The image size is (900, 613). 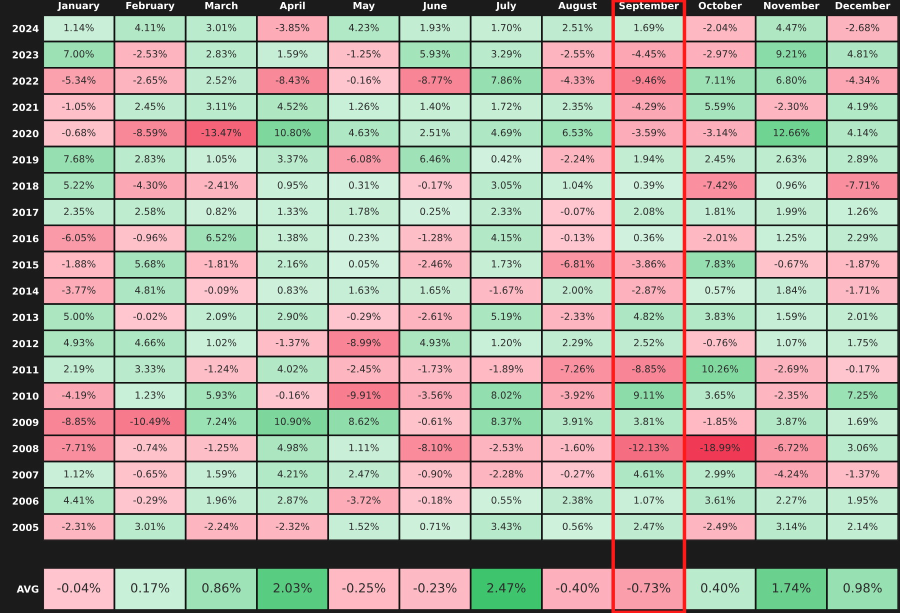 I want to click on data-label: 2.16%, so click(x=293, y=264).